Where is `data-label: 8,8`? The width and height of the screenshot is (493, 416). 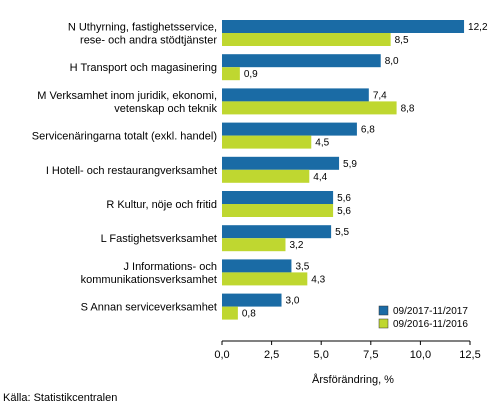 data-label: 8,8 is located at coordinates (408, 108).